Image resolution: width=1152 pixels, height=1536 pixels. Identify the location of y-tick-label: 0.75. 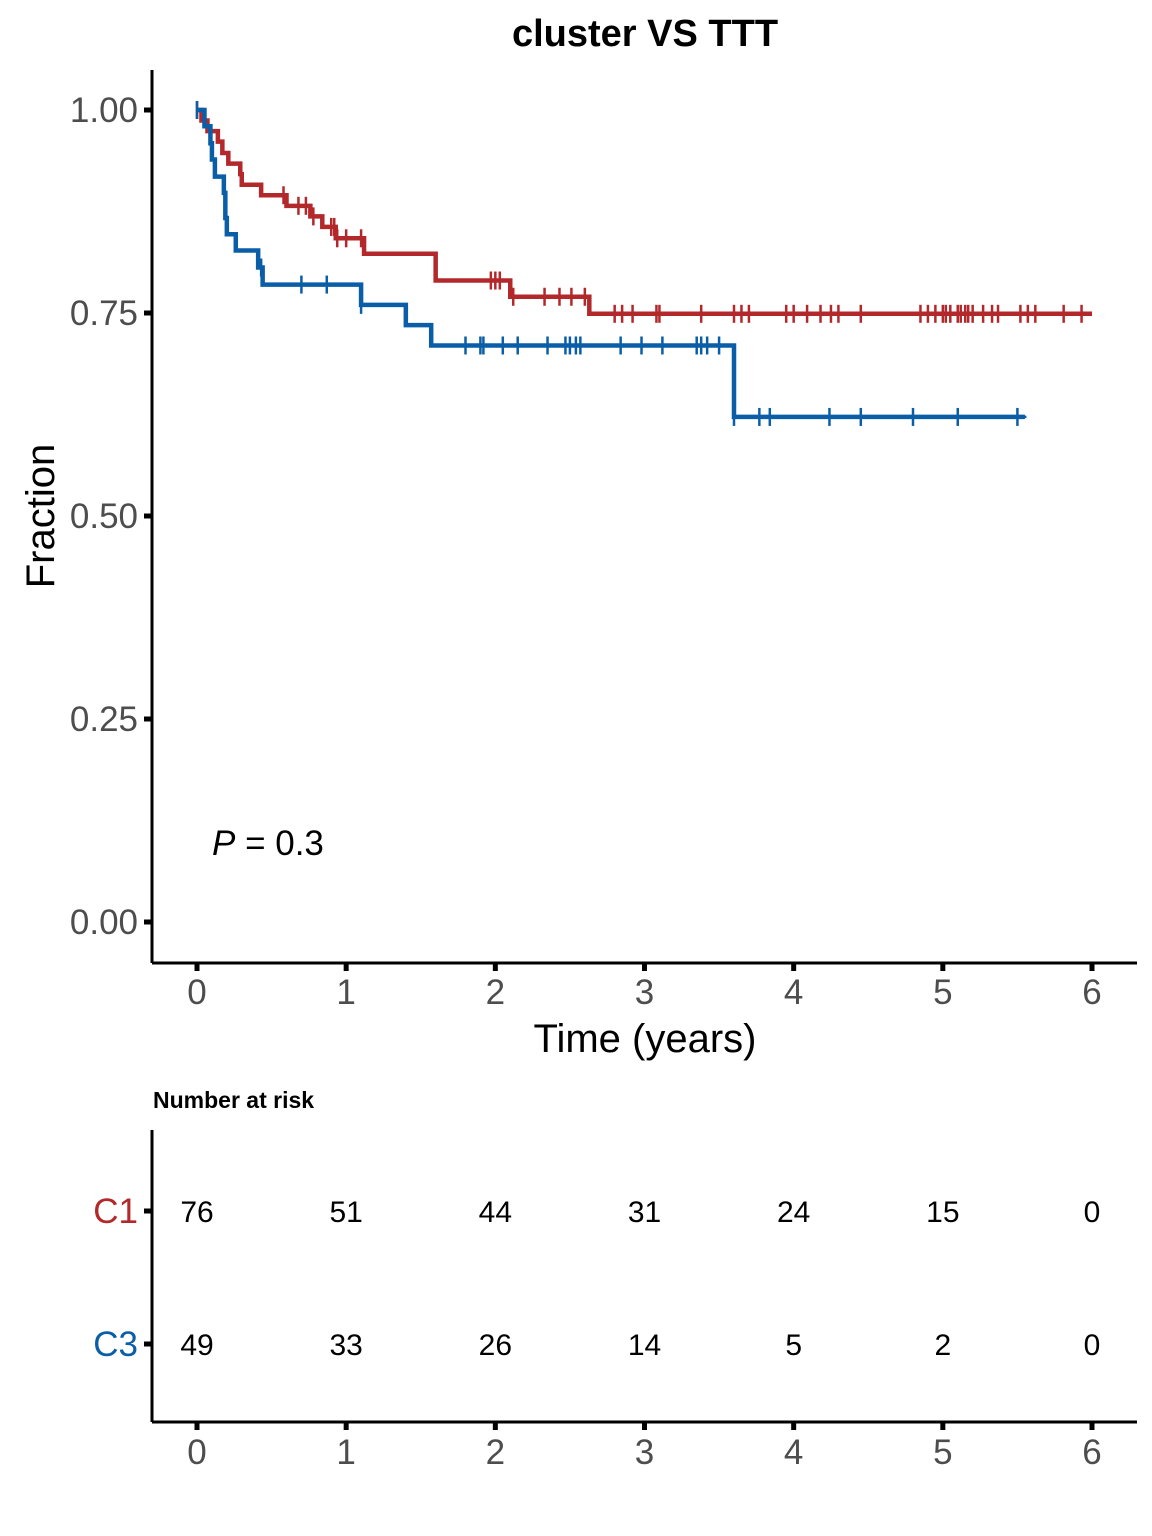
(104, 313).